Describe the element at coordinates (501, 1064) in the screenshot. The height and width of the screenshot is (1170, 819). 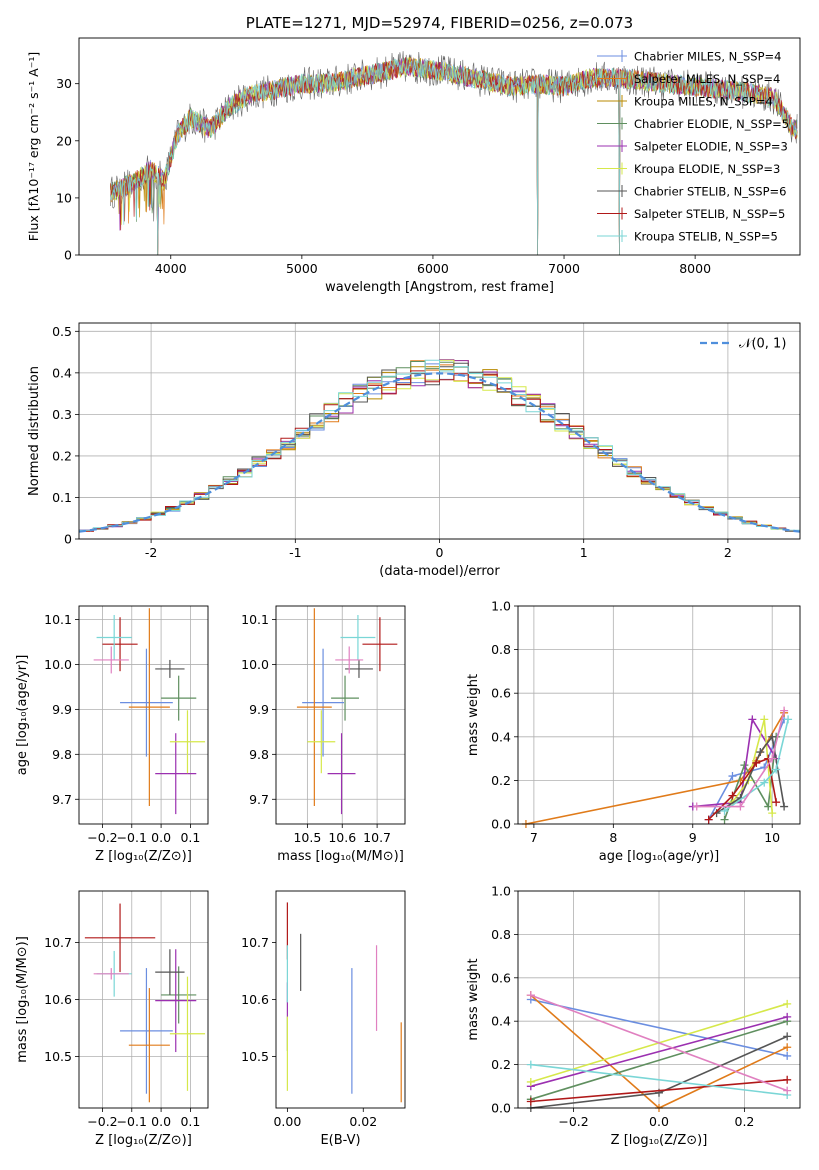
I see `y-tick-label: 0.2` at that location.